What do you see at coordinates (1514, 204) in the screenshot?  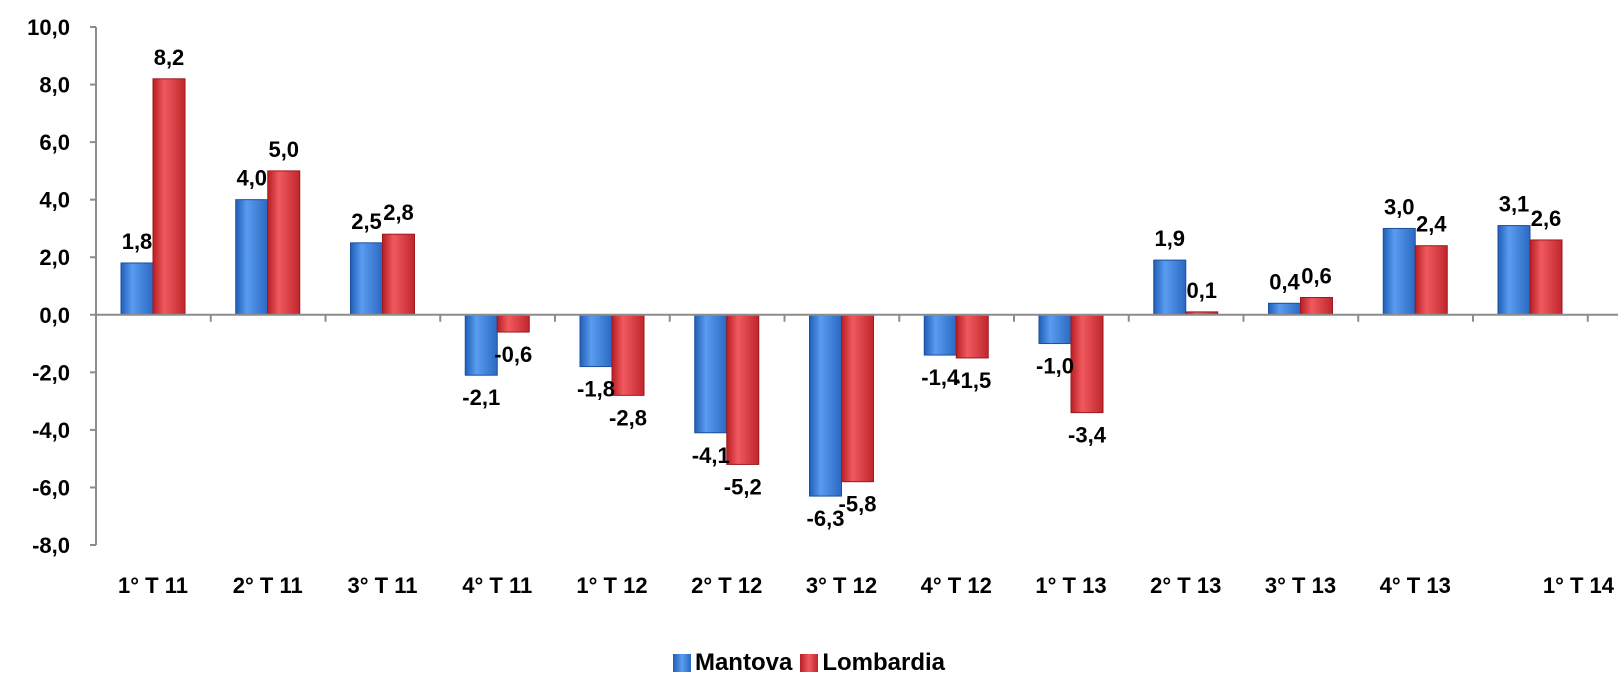 I see `data-label-mantova: 3,1` at bounding box center [1514, 204].